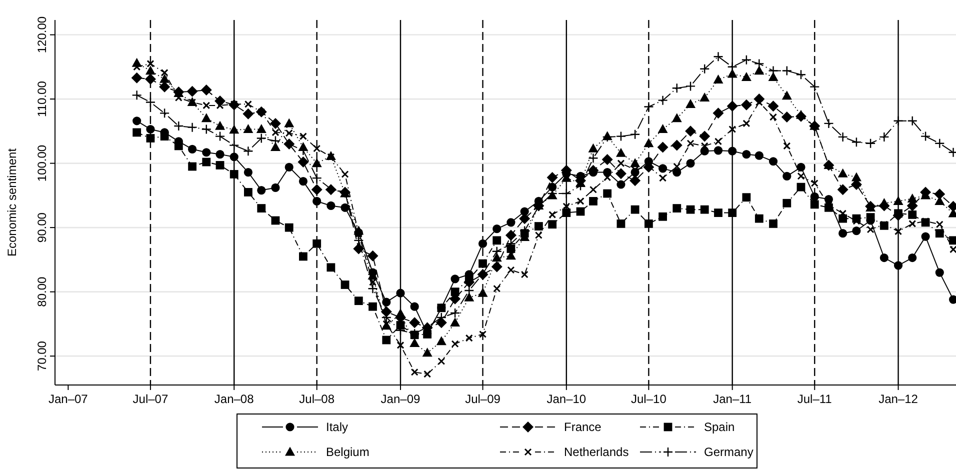 The image size is (956, 475). What do you see at coordinates (732, 399) in the screenshot?
I see `x-tick-label: Jan–11` at bounding box center [732, 399].